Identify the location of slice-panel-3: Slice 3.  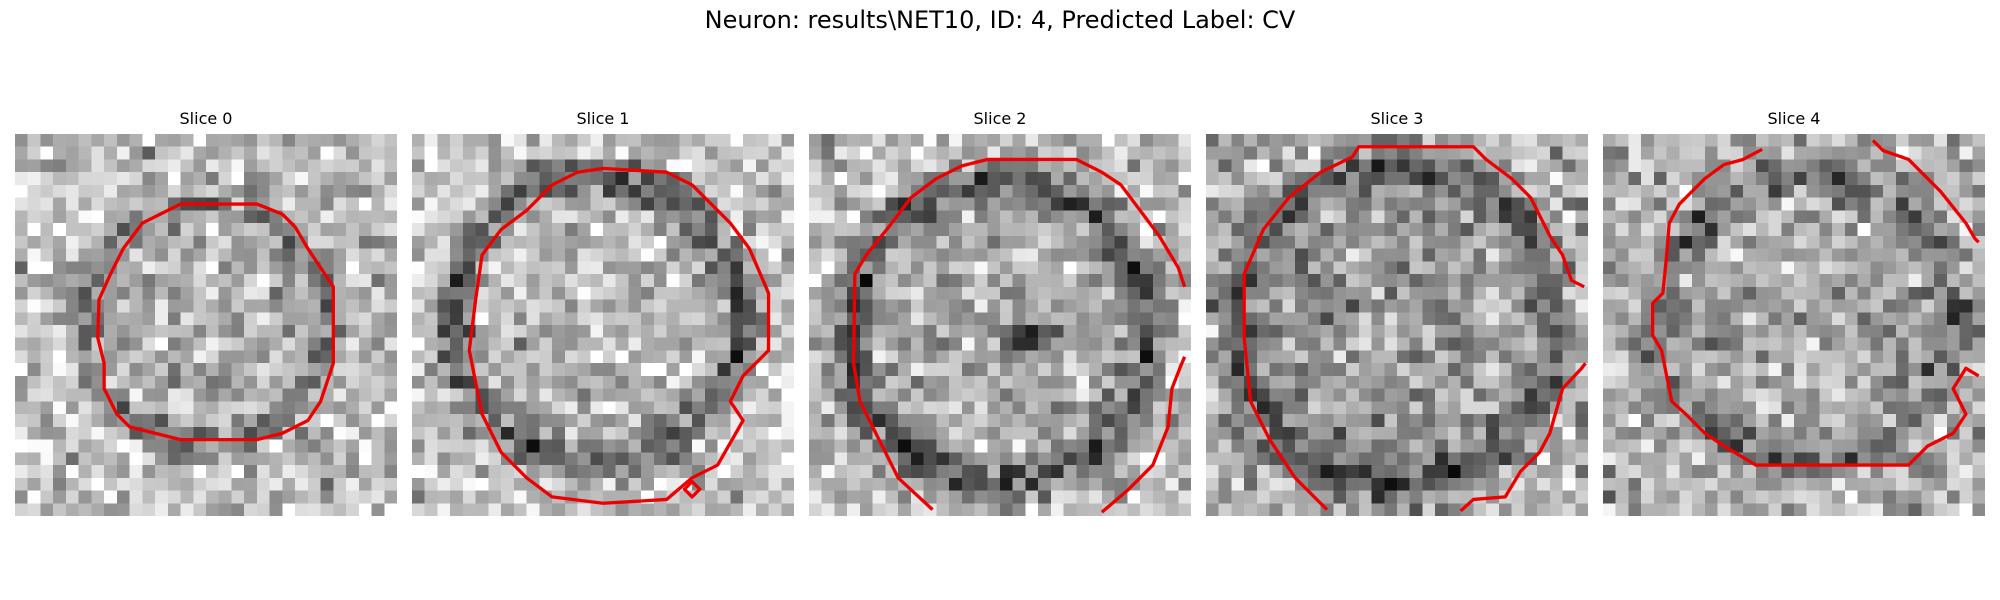
(1397, 316).